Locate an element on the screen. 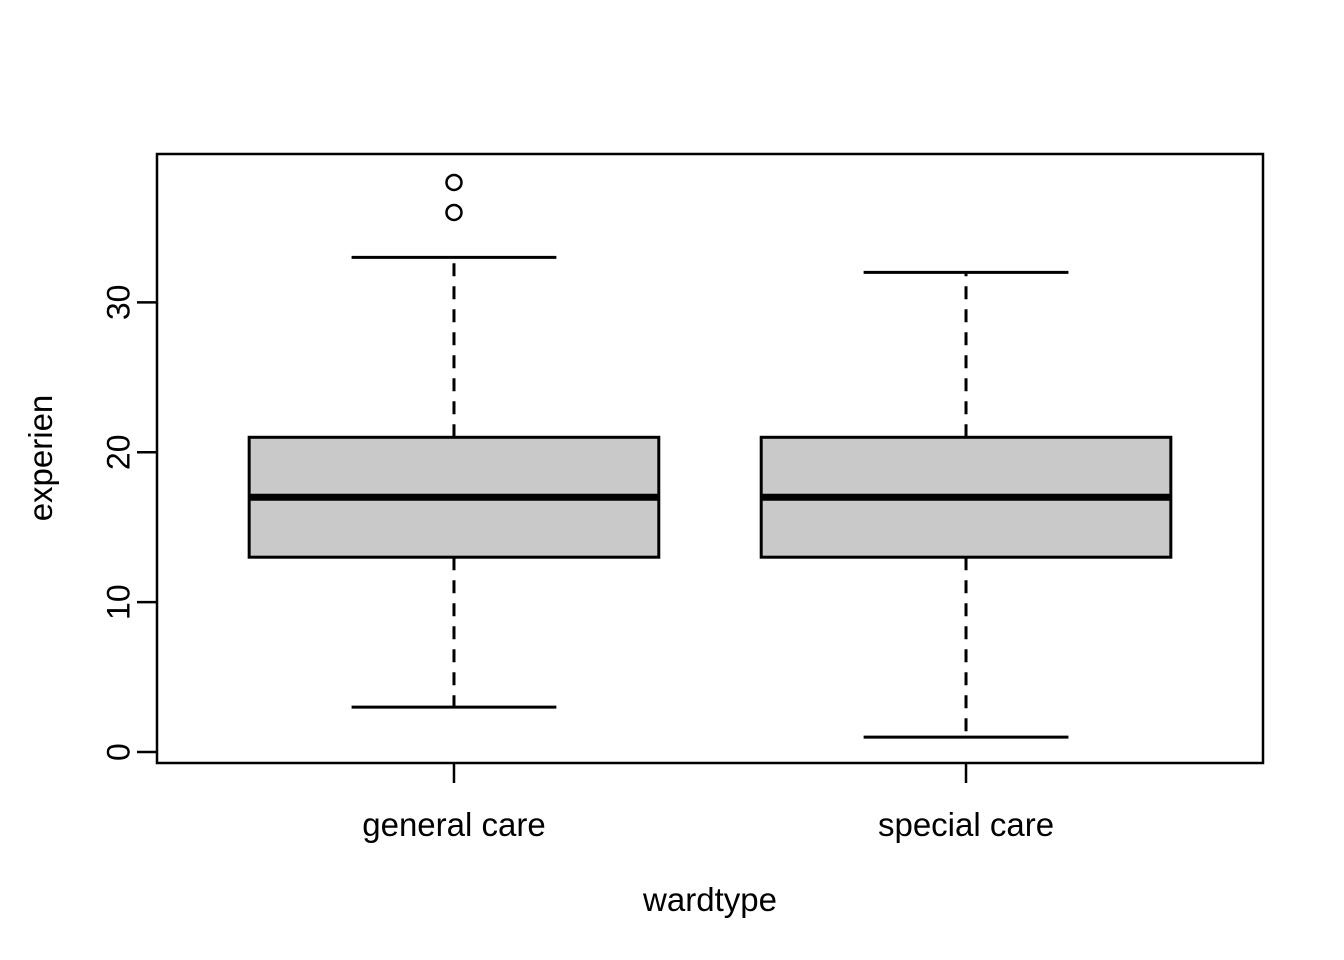  y-axis-title: experien is located at coordinates (40, 458).